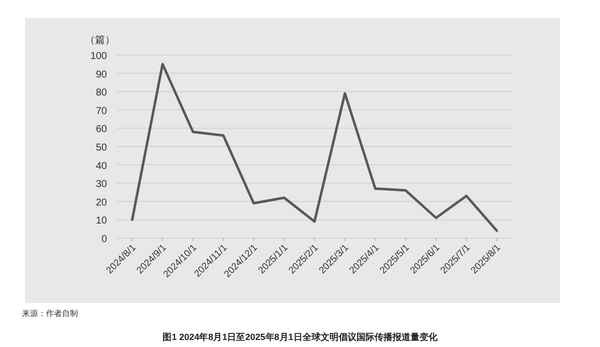  Describe the element at coordinates (102, 111) in the screenshot. I see `y-tick-label: 70` at that location.